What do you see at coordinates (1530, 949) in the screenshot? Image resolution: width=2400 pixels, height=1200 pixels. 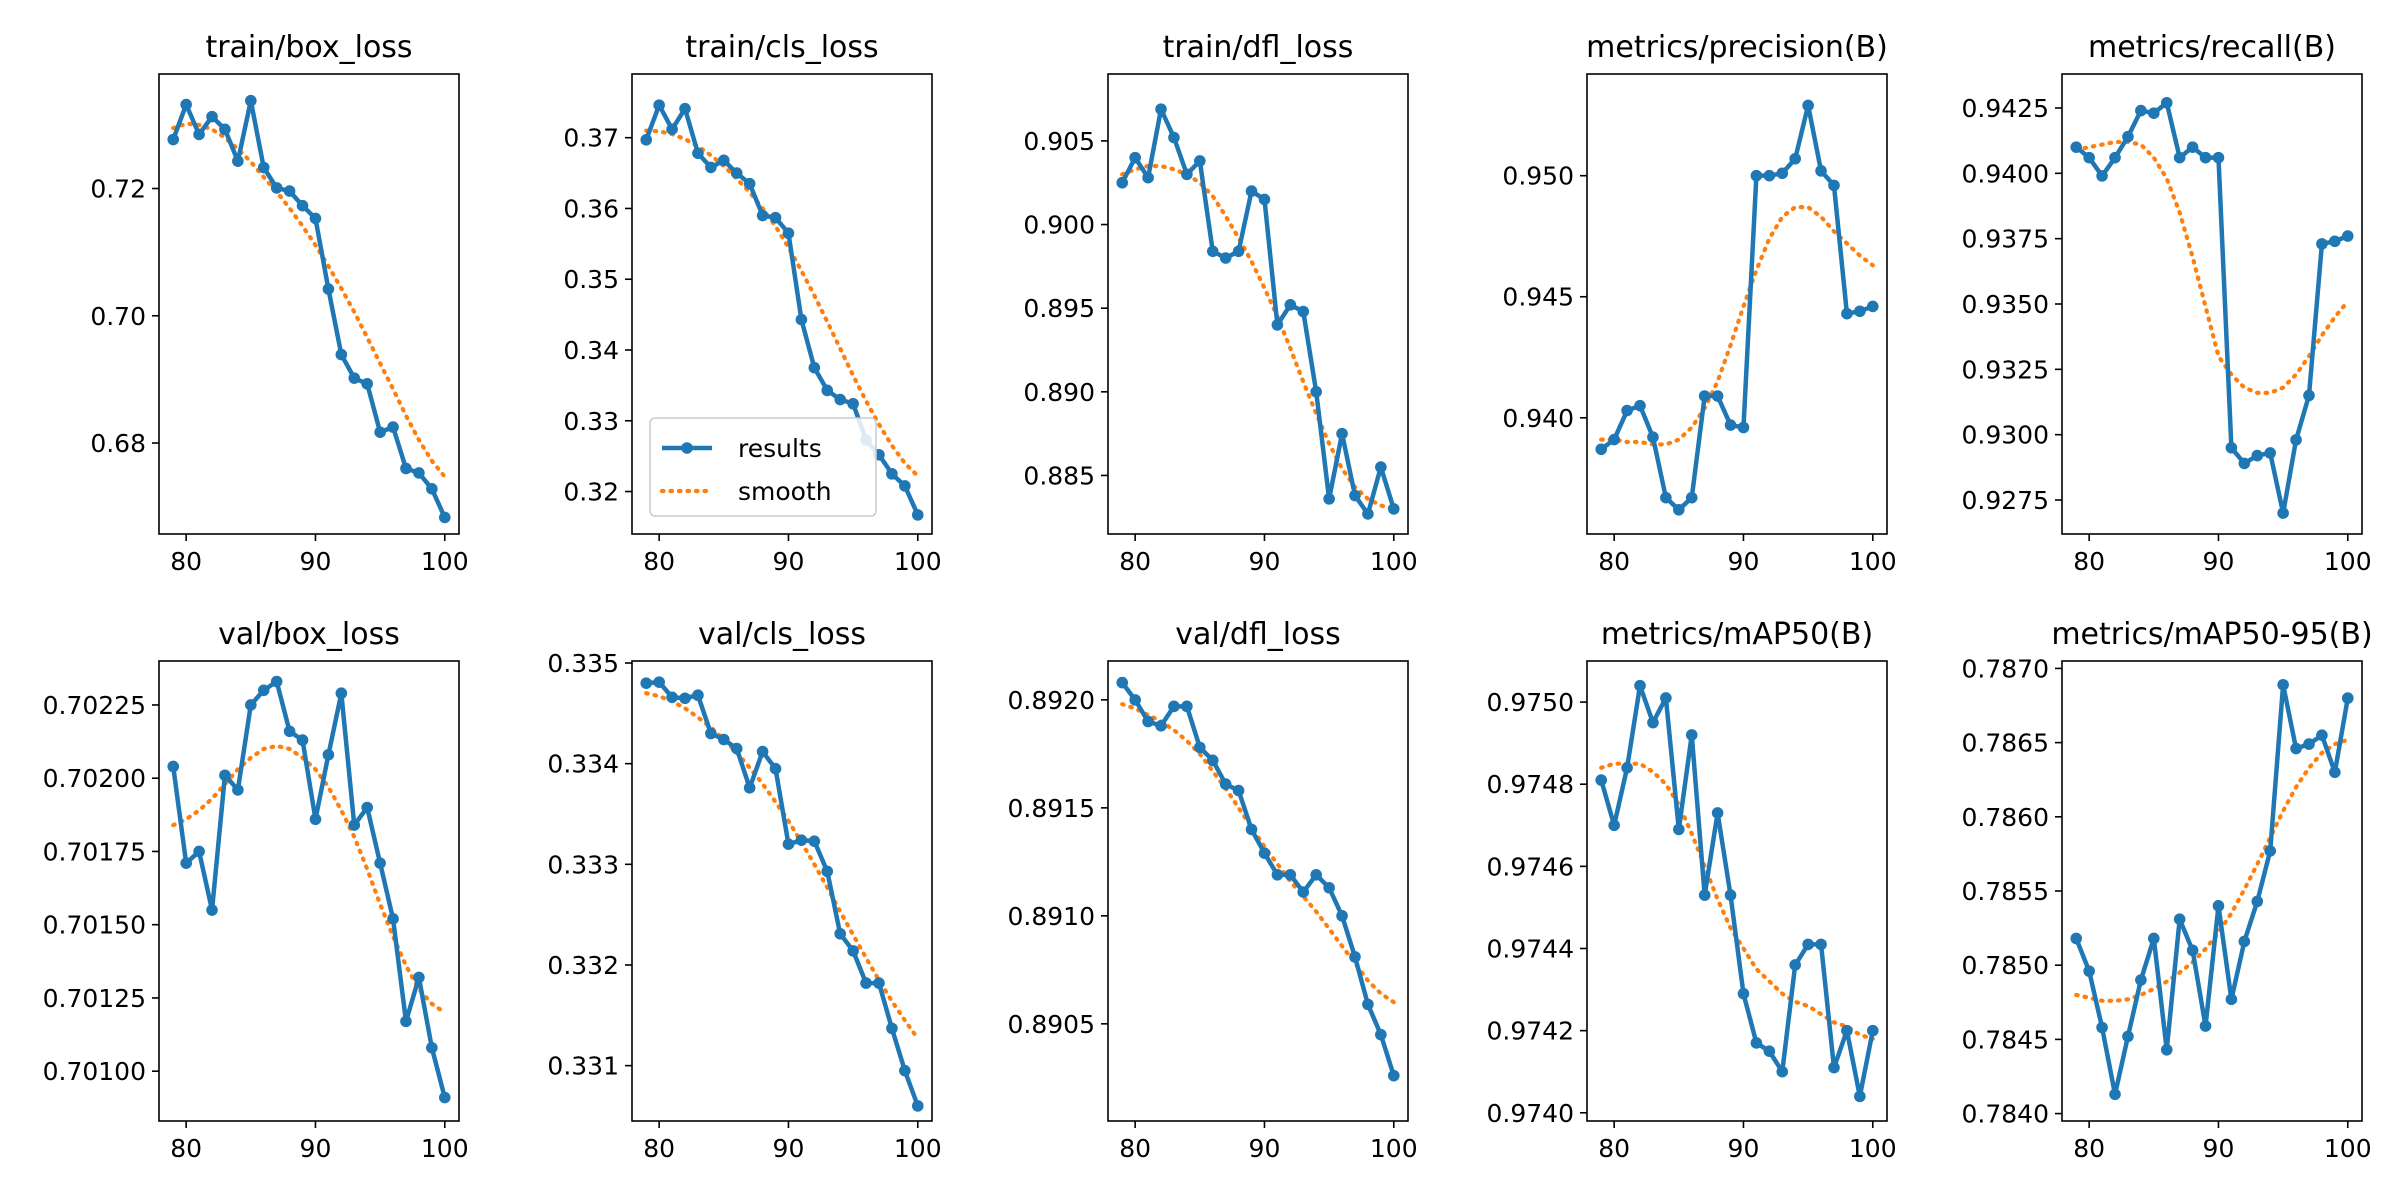 I see `y-tick-label: 0.9744` at bounding box center [1530, 949].